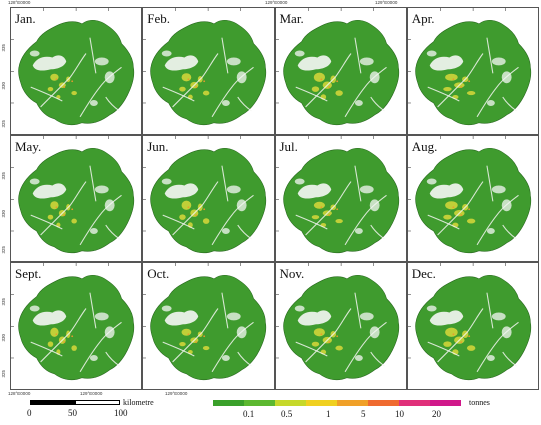 This screenshot has width=541, height=425. I want to click on map-panel-12: Dec., so click(472, 326).